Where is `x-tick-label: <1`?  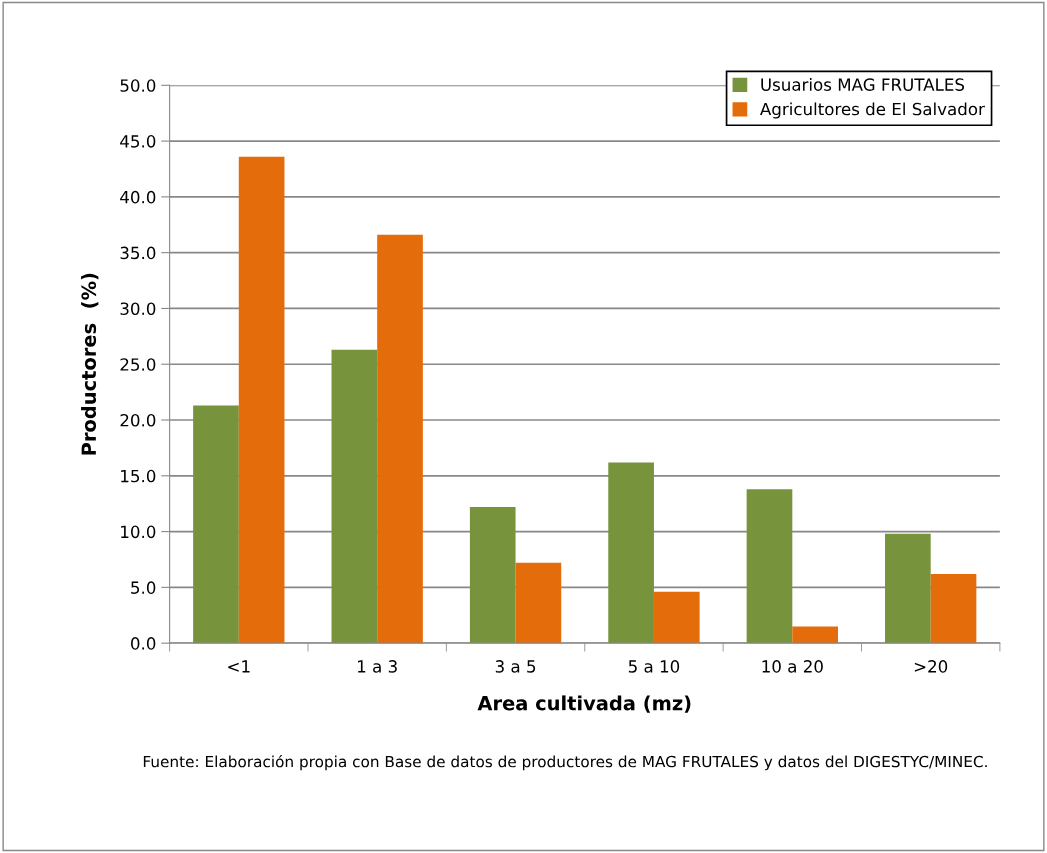
x-tick-label: <1 is located at coordinates (239, 666).